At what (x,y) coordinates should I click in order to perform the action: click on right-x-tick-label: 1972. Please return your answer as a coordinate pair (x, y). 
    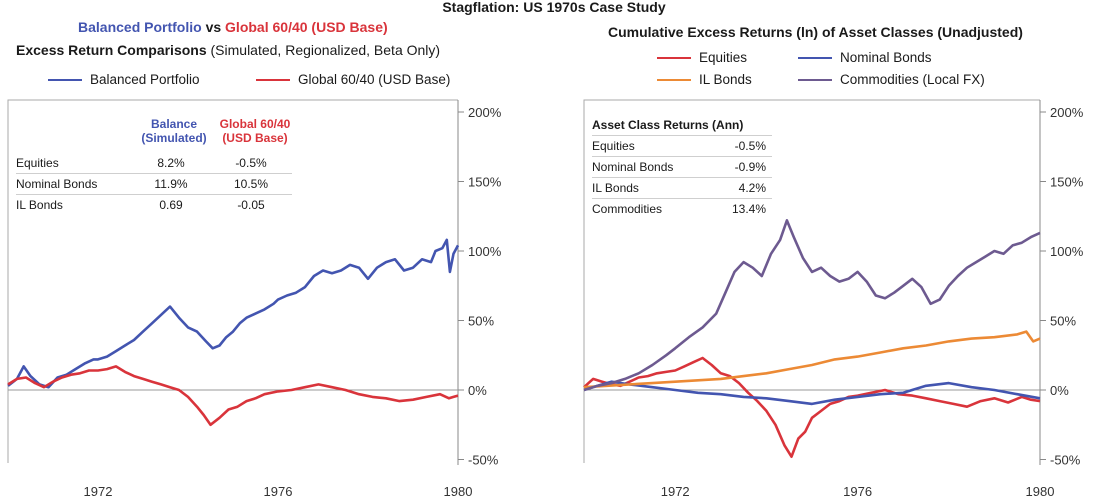
    Looking at the image, I should click on (675, 491).